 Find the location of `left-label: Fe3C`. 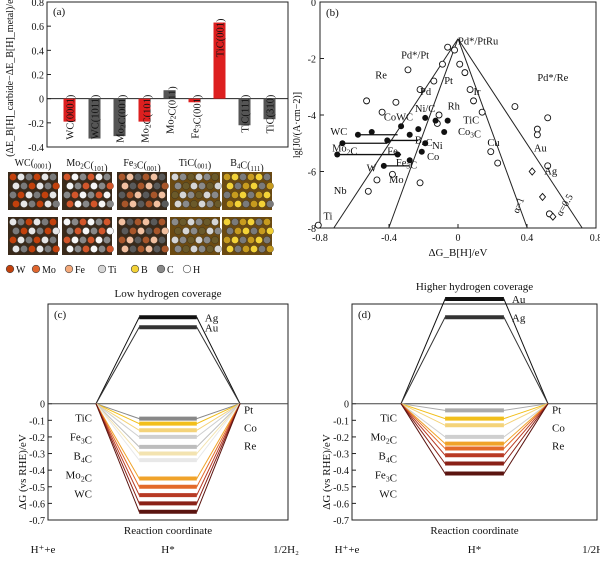

left-label: Fe3C is located at coordinates (386, 477).